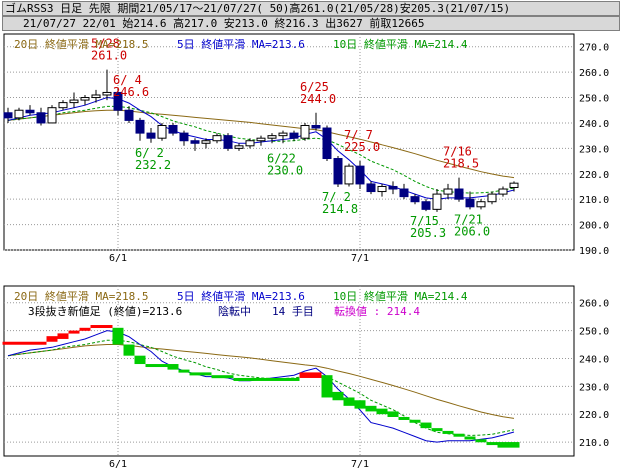 Image resolution: width=624 pixels, height=475 pixels. Describe the element at coordinates (594, 359) in the screenshot. I see `p2-y-tick-label: 240.0` at that location.